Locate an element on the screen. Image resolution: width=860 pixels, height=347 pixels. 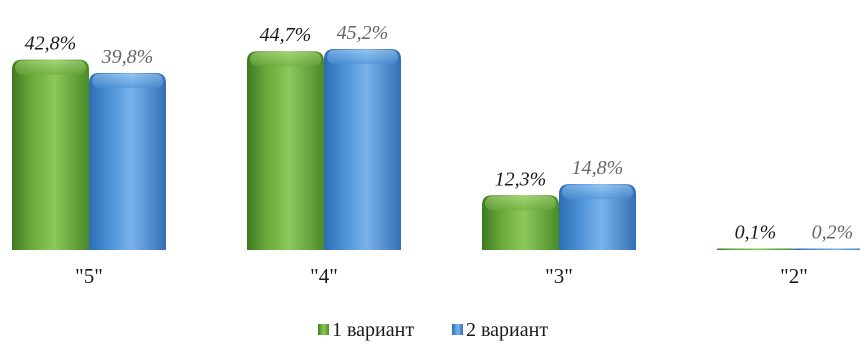
data-label-1-4: 0,1% is located at coordinates (756, 233).